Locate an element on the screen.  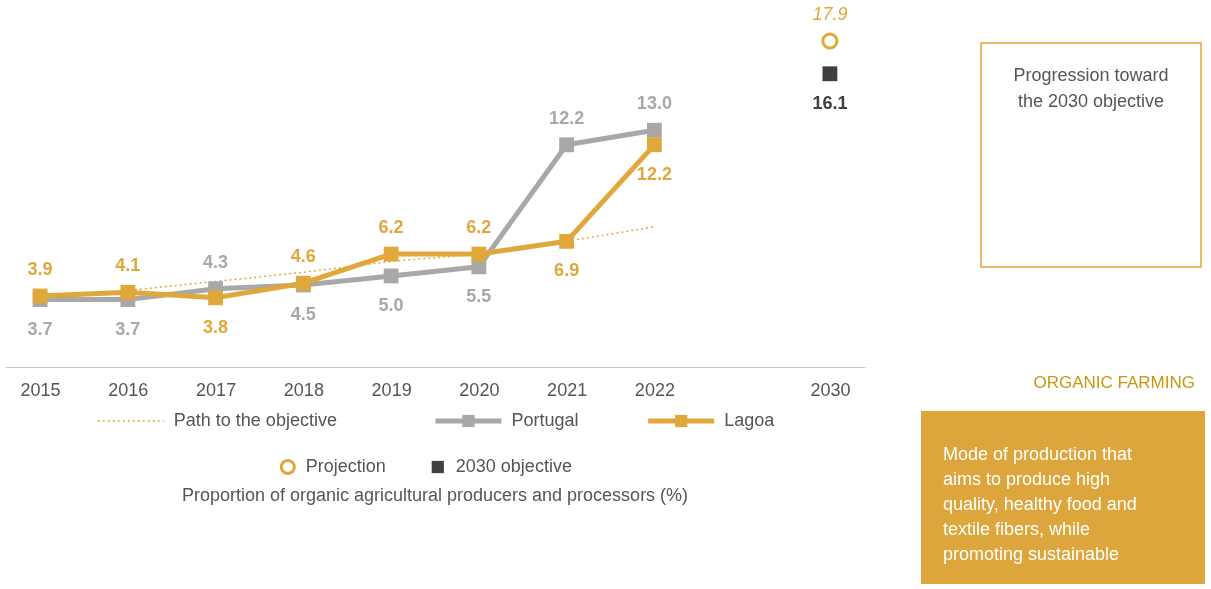
data-label: 4.3 is located at coordinates (216, 261).